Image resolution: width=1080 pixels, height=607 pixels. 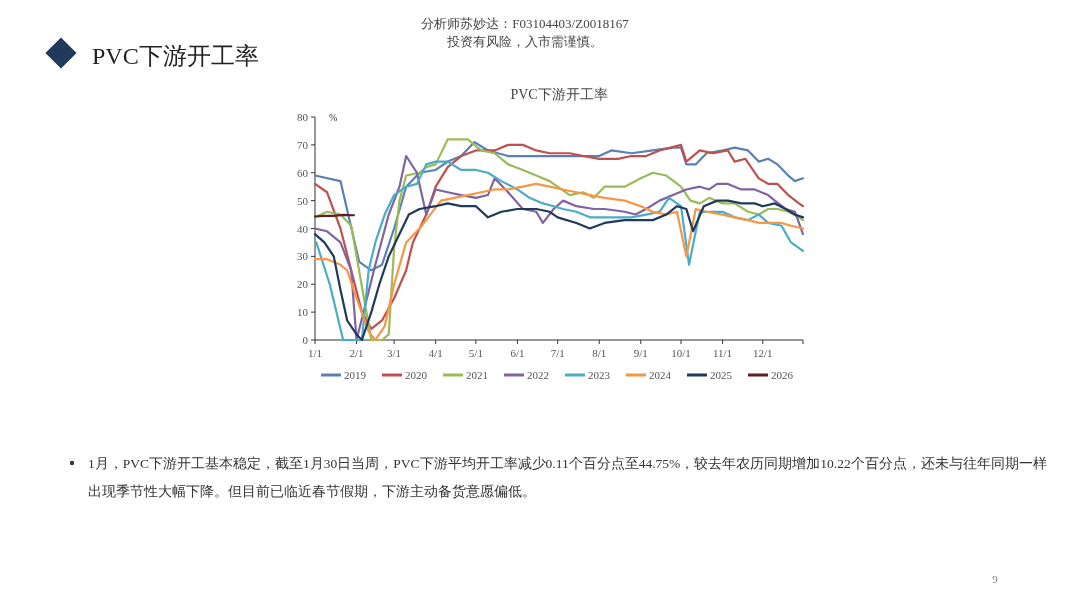 I want to click on x-tick-label: 8/1, so click(x=599, y=353).